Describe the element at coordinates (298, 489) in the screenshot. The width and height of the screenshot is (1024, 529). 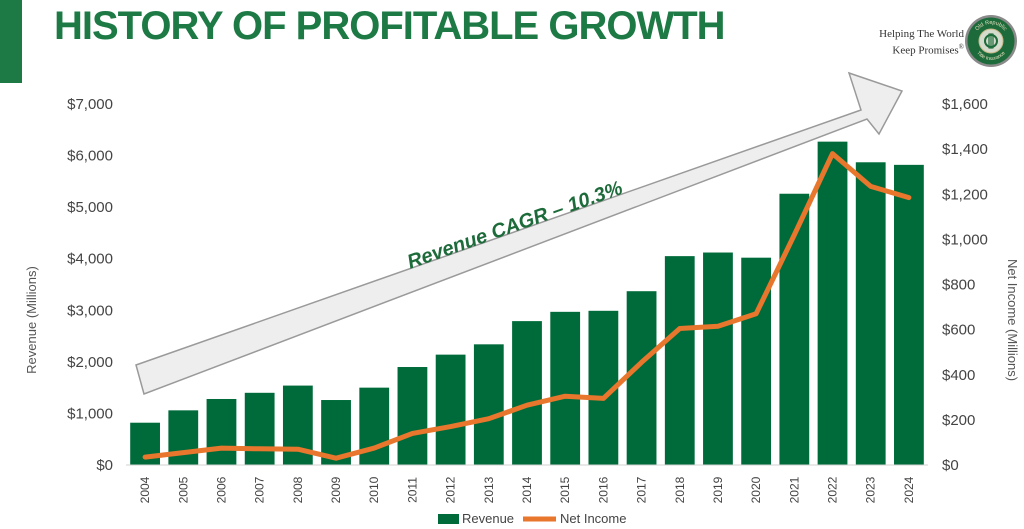
I see `x-tick-2008: 2008` at that location.